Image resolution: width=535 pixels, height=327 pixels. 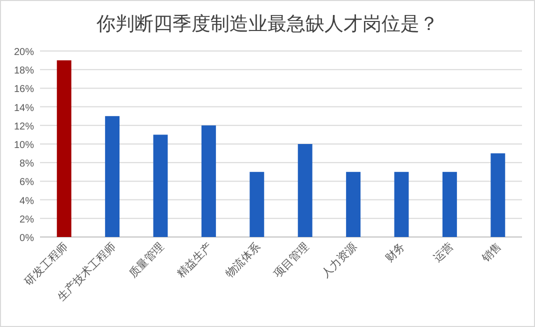 What do you see at coordinates (339, 260) in the screenshot?
I see `x-tick-label: 人力资源` at bounding box center [339, 260].